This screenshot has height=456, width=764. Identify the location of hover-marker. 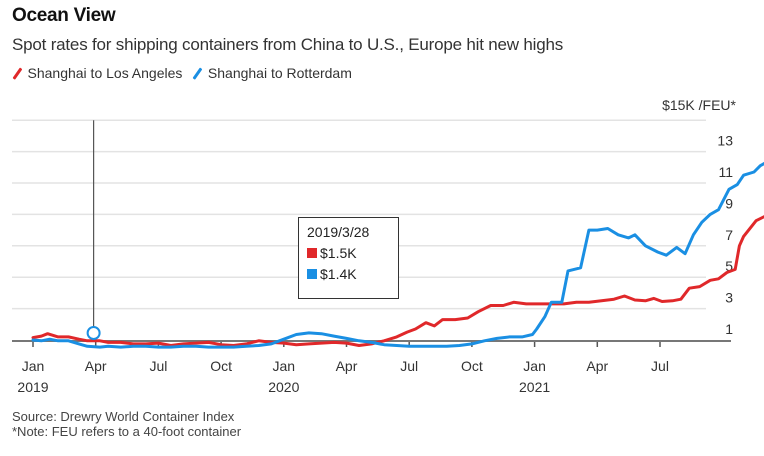
(93, 333).